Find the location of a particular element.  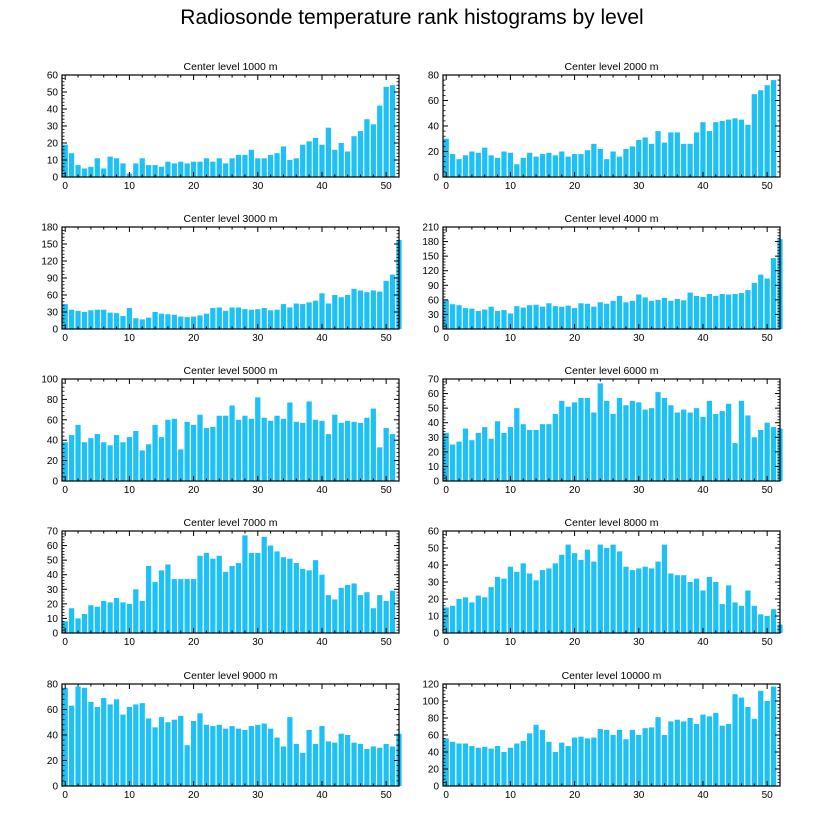

y-tick-label: 90 is located at coordinates (434, 286).